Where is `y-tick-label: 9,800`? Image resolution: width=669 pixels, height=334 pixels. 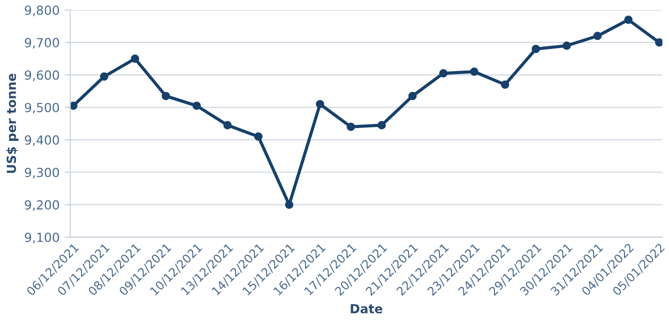
y-tick-label: 9,800 is located at coordinates (41, 10).